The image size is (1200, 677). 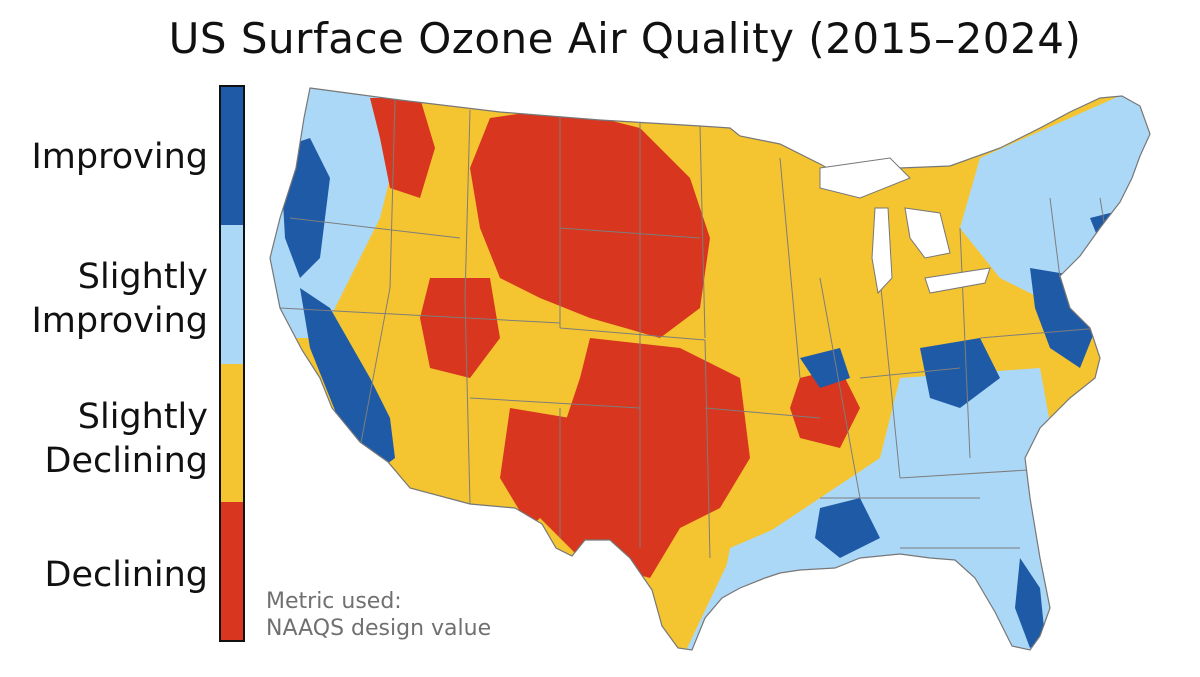 What do you see at coordinates (119, 299) in the screenshot?
I see `legend-label-slightly-improving: Slightly Improving` at bounding box center [119, 299].